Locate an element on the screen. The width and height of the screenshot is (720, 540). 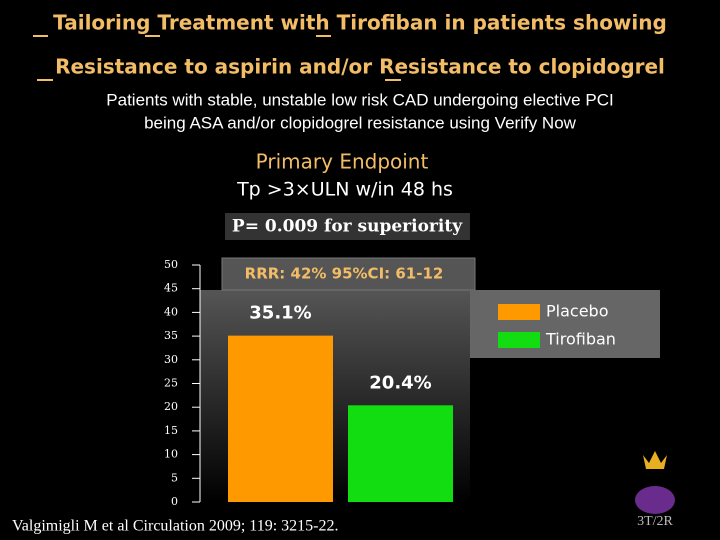
p-value-box is located at coordinates (347, 226).